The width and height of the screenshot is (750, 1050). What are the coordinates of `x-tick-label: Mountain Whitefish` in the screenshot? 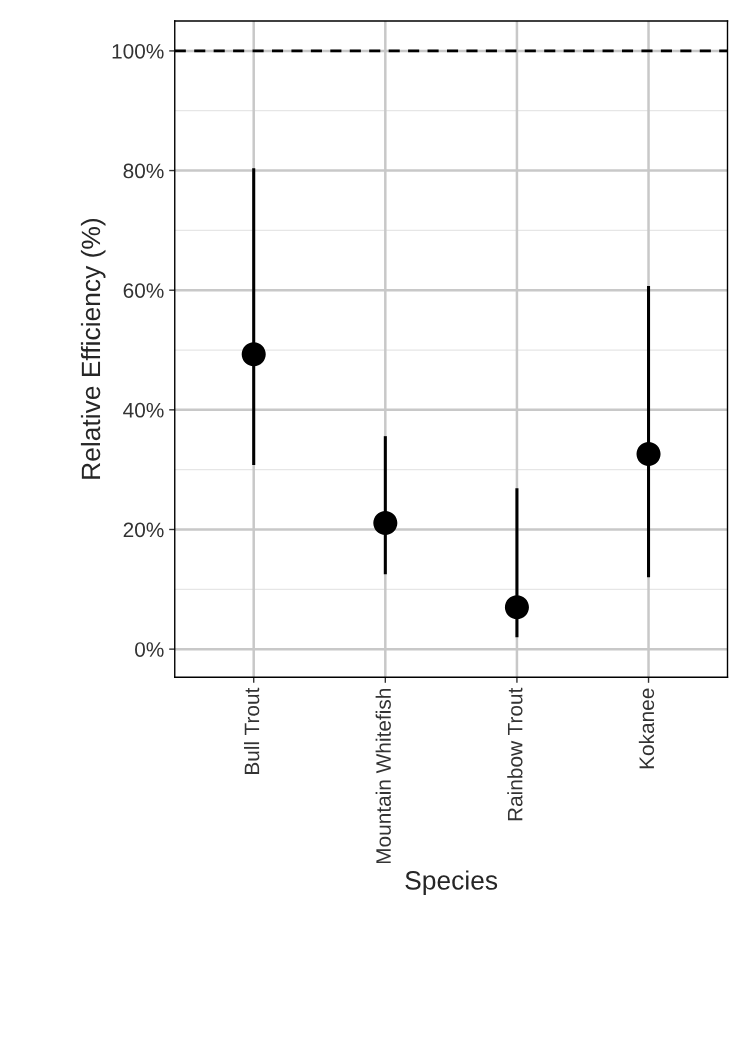 It's located at (383, 776).